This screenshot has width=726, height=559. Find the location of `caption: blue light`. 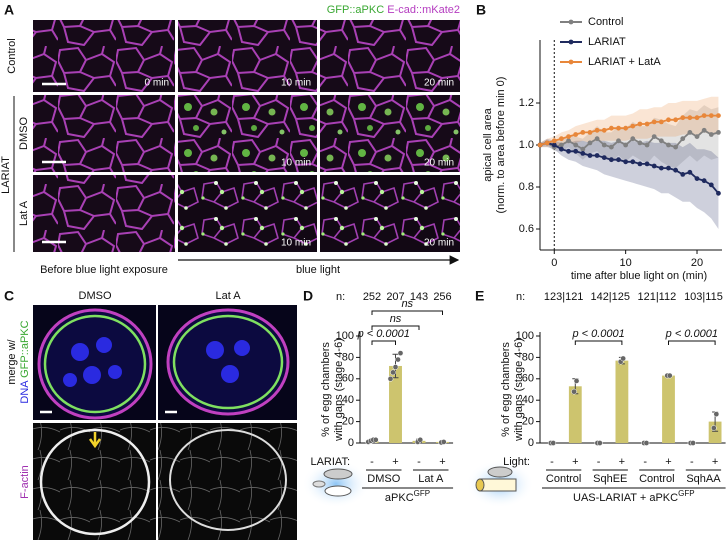

caption: blue light is located at coordinates (318, 270).